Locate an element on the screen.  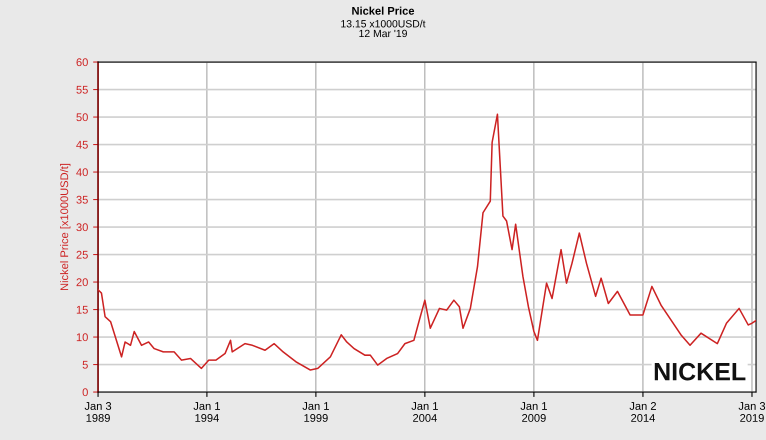
x-tick-label: Jan 2 2014 is located at coordinates (643, 412).